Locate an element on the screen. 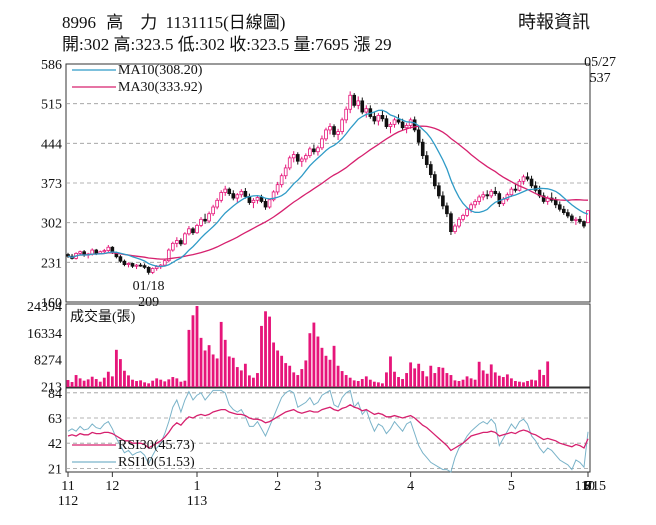  low-label: 低: is located at coordinates (188, 44).